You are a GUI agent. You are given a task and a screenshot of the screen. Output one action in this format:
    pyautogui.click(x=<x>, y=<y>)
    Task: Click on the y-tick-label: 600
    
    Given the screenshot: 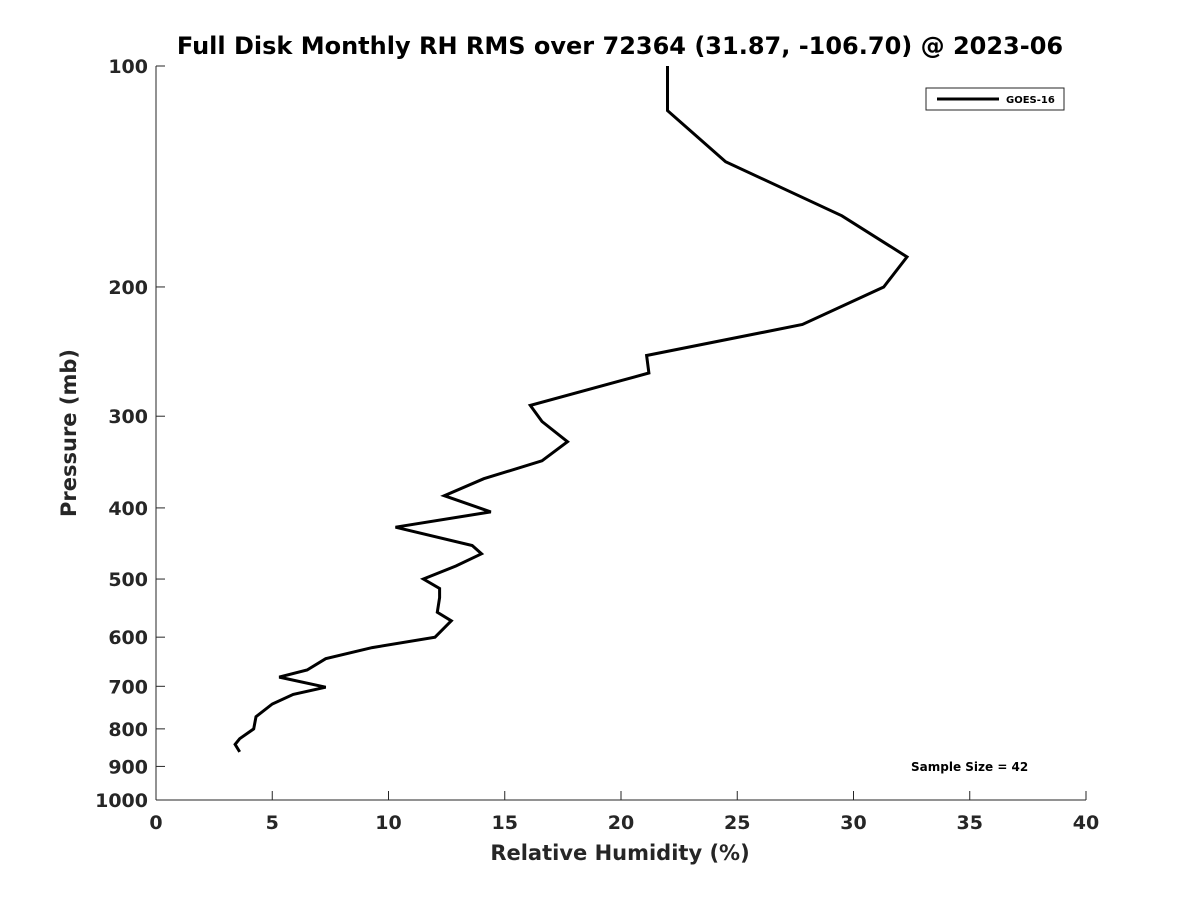 What is the action you would take?
    pyautogui.click(x=128, y=638)
    